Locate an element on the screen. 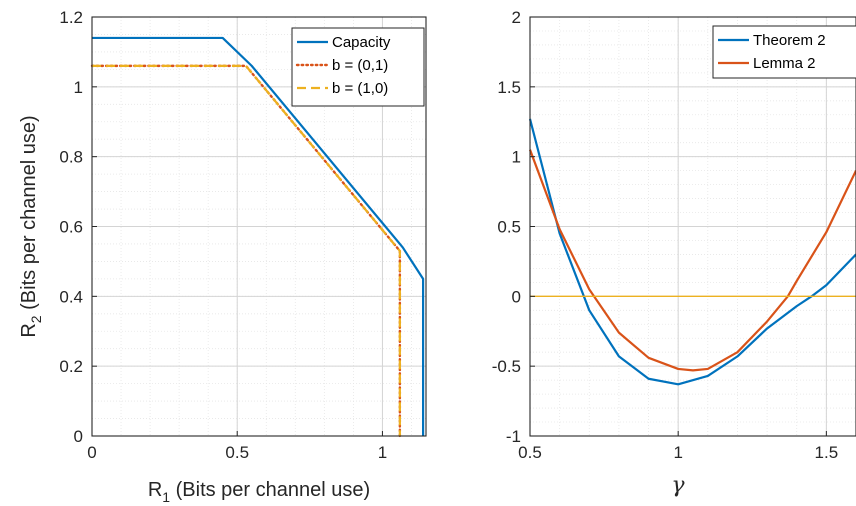  y-tick-label: -0.5 is located at coordinates (506, 366).